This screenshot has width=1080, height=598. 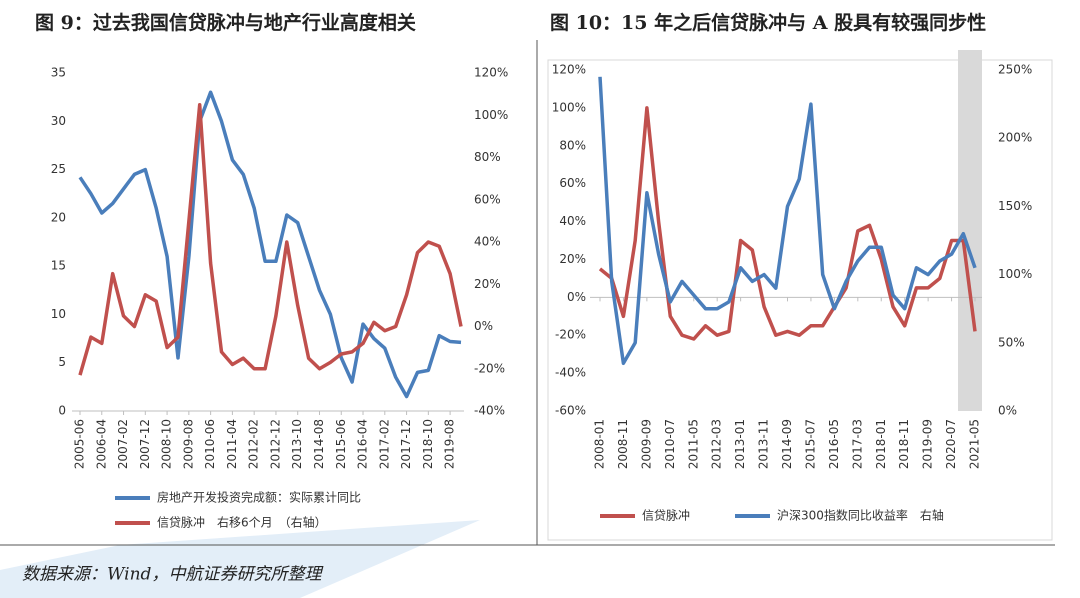 I want to click on x-tick-label: 2010-06, so click(x=210, y=444).